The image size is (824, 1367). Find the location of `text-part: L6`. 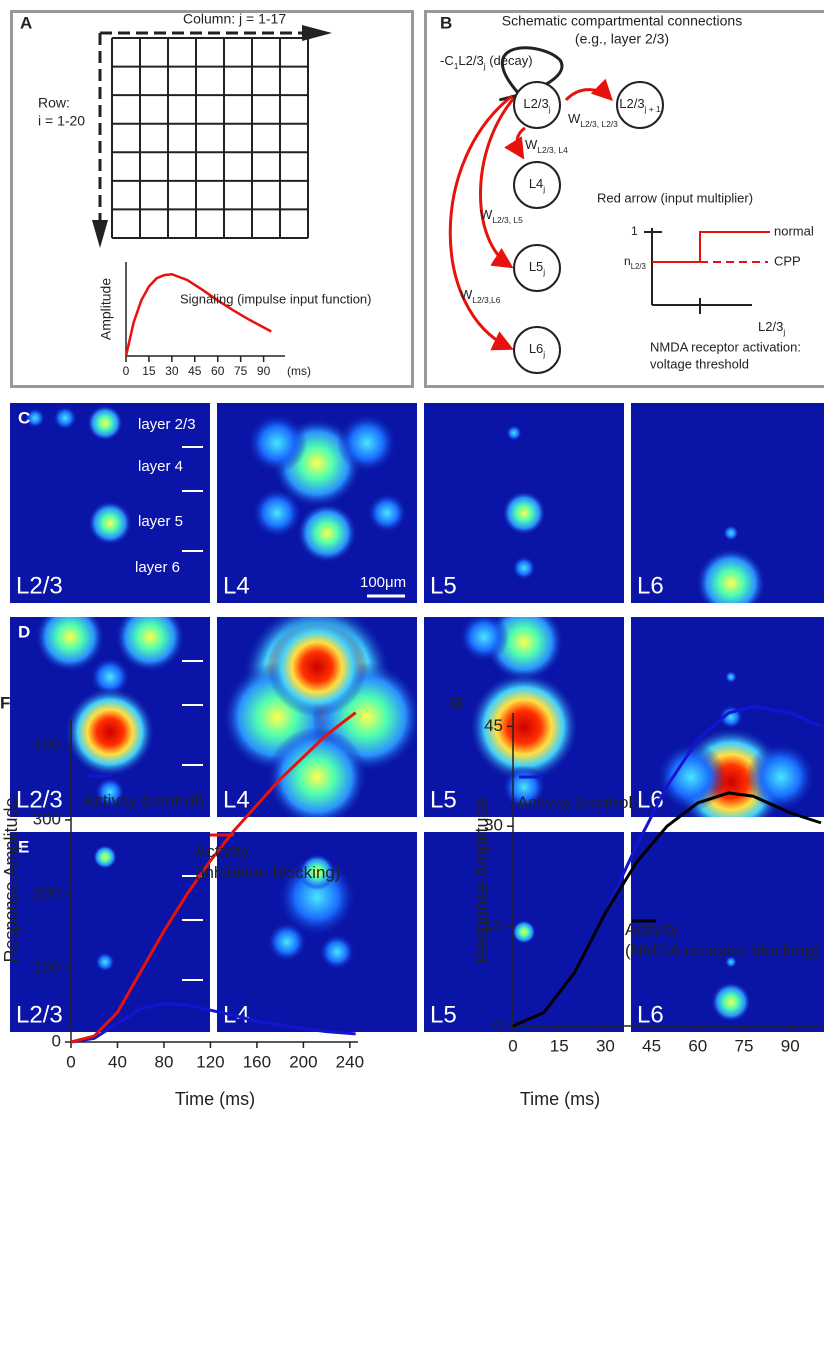

text-part: L6 is located at coordinates (536, 348).